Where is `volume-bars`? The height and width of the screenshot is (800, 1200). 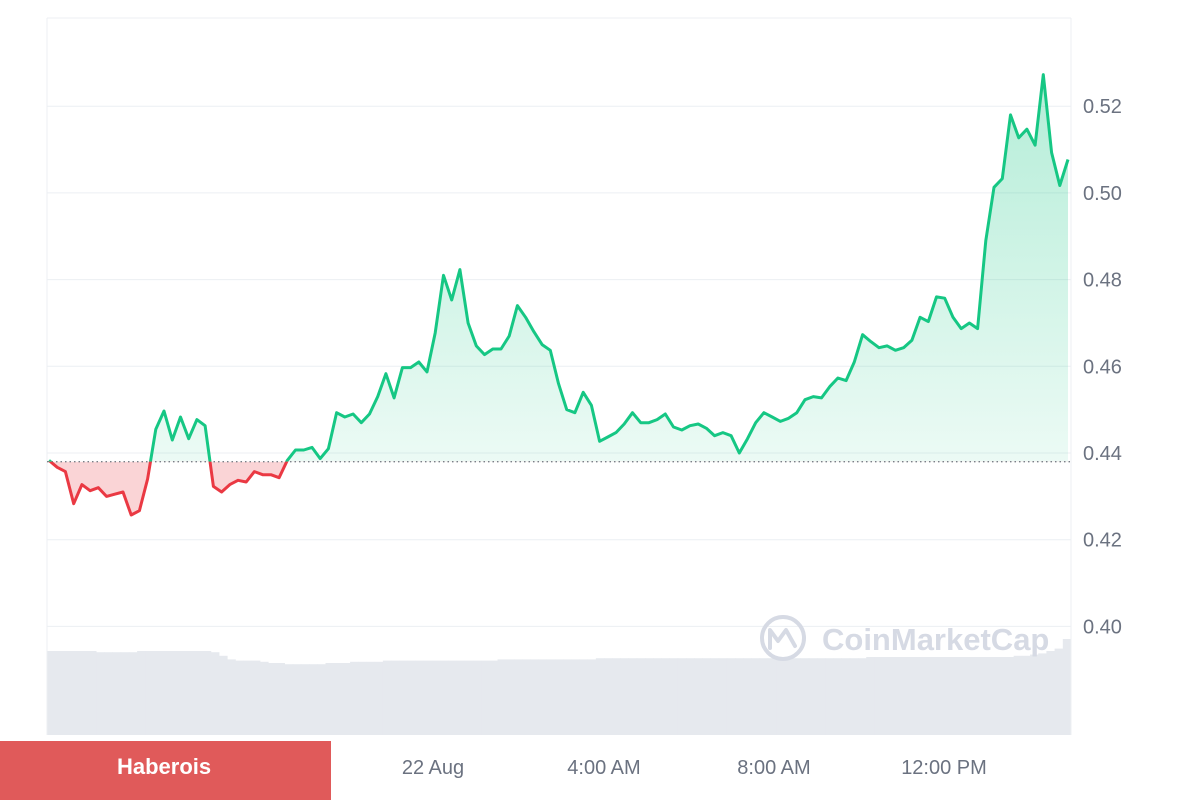
volume-bars is located at coordinates (559, 687).